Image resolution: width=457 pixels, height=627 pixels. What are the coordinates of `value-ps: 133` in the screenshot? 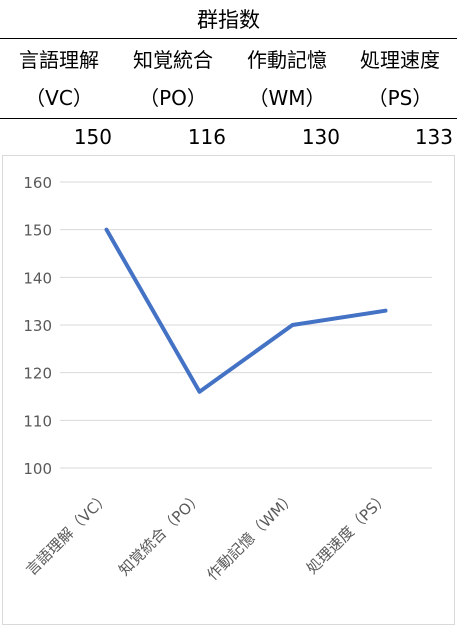 It's located at (433, 137).